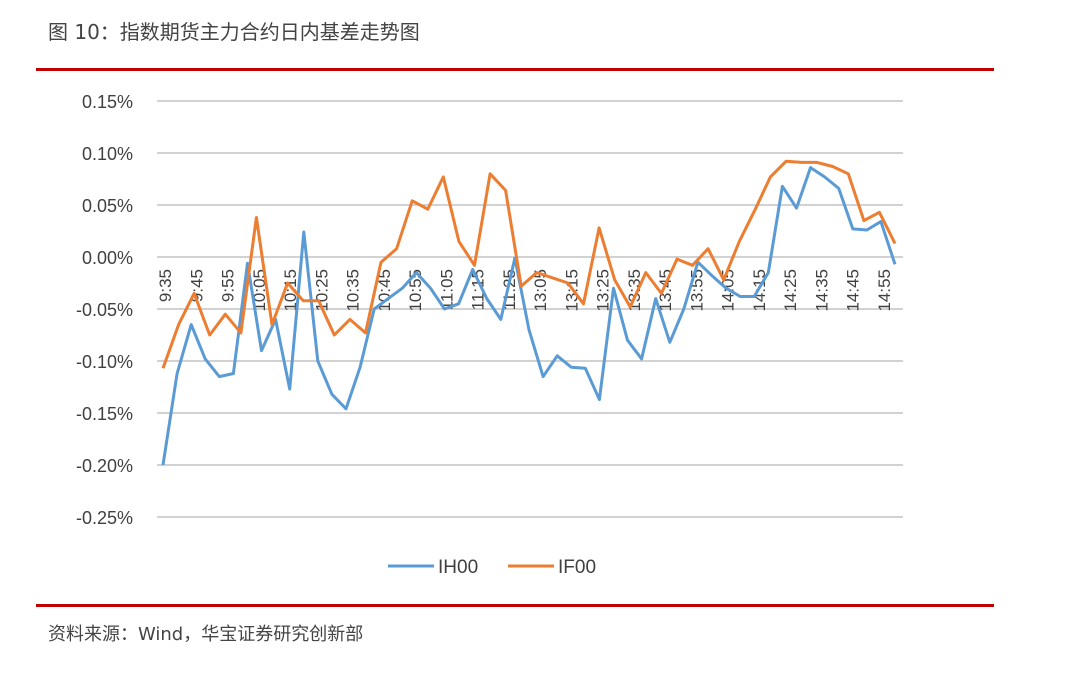 The height and width of the screenshot is (678, 1080). What do you see at coordinates (384, 290) in the screenshot?
I see `x-tick-label: 10:45` at bounding box center [384, 290].